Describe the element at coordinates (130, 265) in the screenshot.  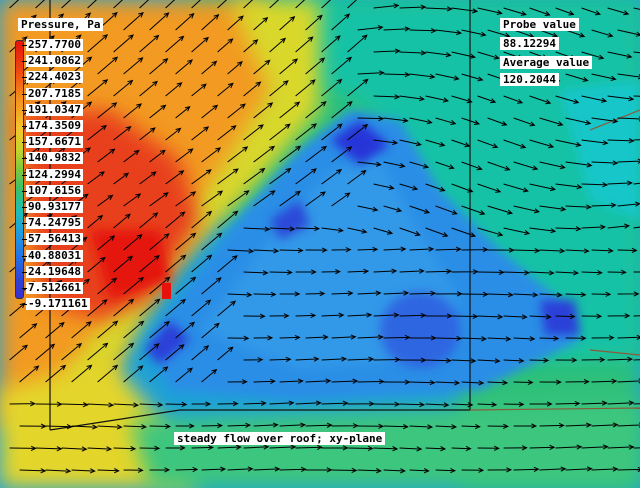
I see `contour-red-core` at that location.